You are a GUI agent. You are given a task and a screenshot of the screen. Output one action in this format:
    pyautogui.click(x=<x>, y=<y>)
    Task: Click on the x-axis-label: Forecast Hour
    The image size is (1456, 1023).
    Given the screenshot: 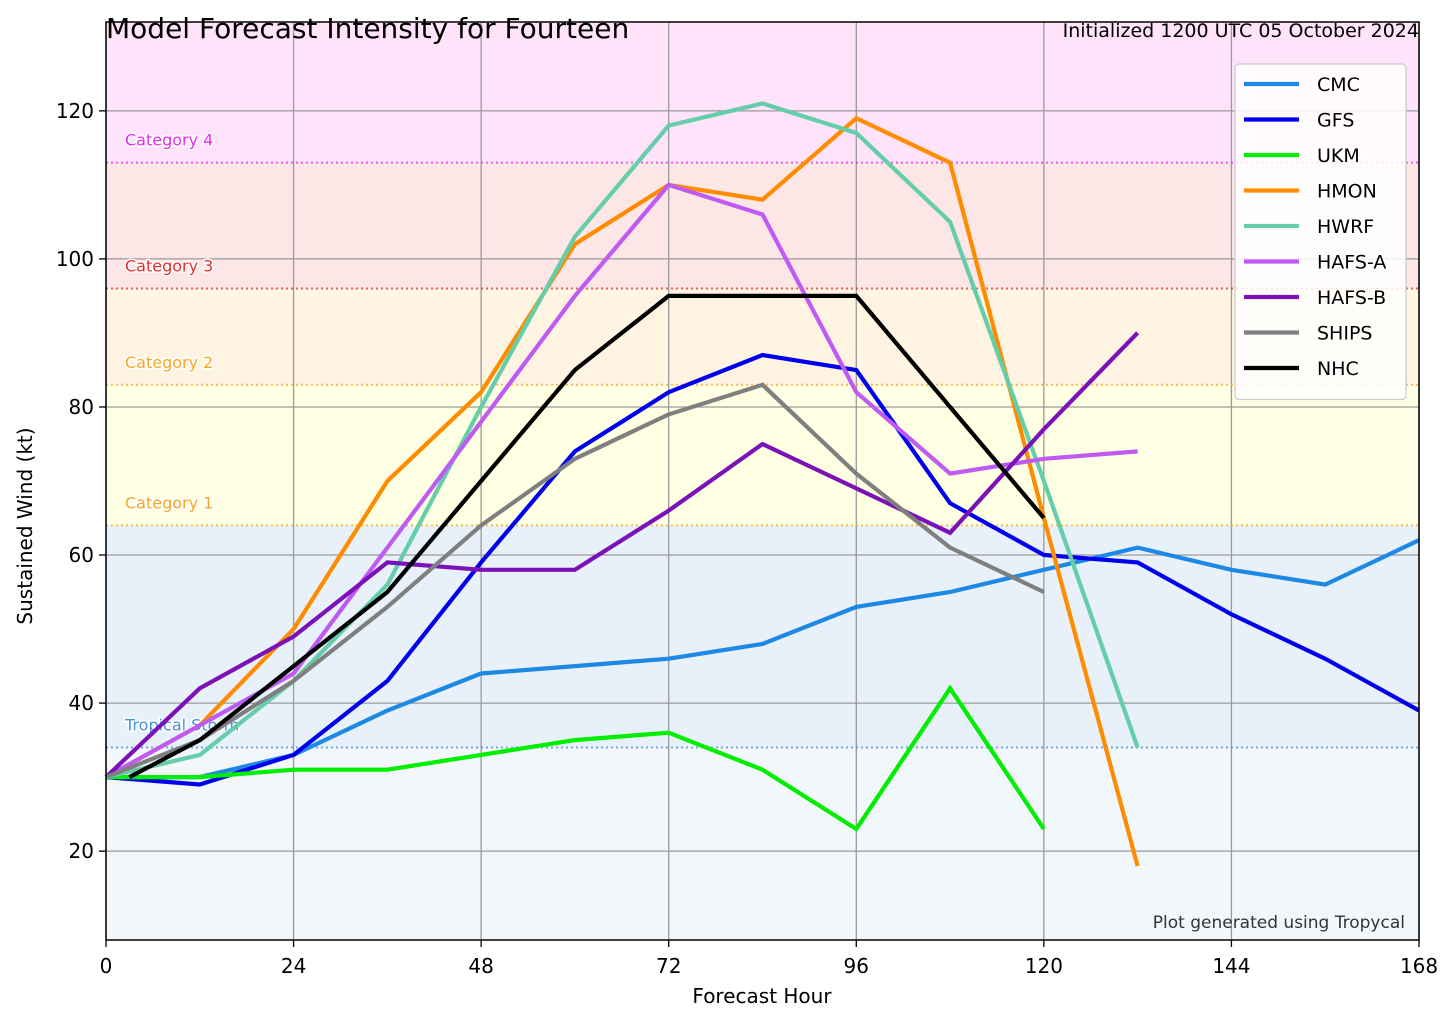 What is the action you would take?
    pyautogui.click(x=762, y=996)
    